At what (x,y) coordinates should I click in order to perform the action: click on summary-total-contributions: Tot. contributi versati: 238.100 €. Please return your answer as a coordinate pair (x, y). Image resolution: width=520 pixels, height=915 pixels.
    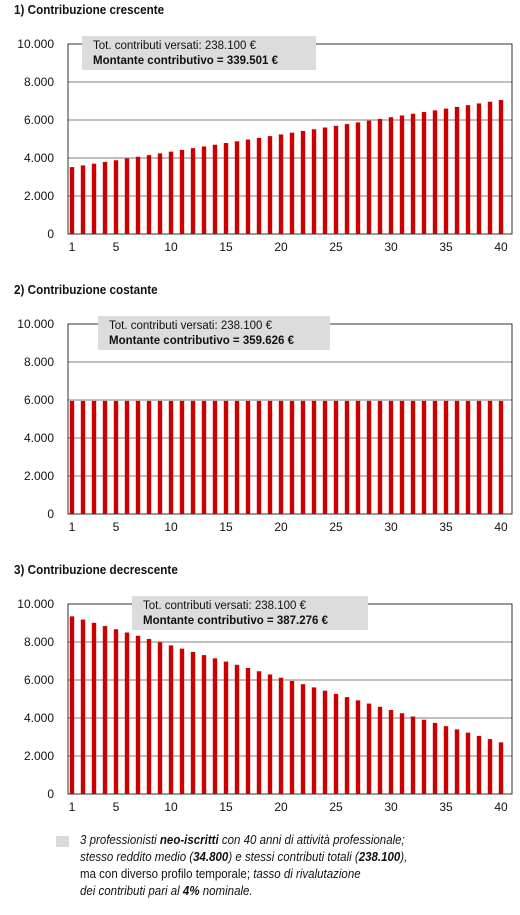
    Looking at the image, I should click on (175, 46).